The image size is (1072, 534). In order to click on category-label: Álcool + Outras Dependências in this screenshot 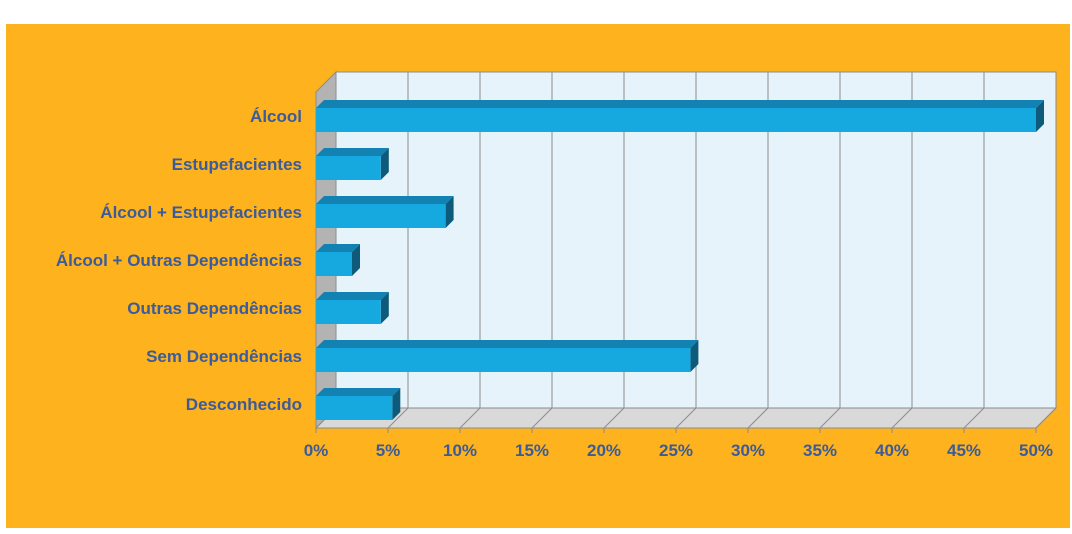, I will do `click(179, 260)`.